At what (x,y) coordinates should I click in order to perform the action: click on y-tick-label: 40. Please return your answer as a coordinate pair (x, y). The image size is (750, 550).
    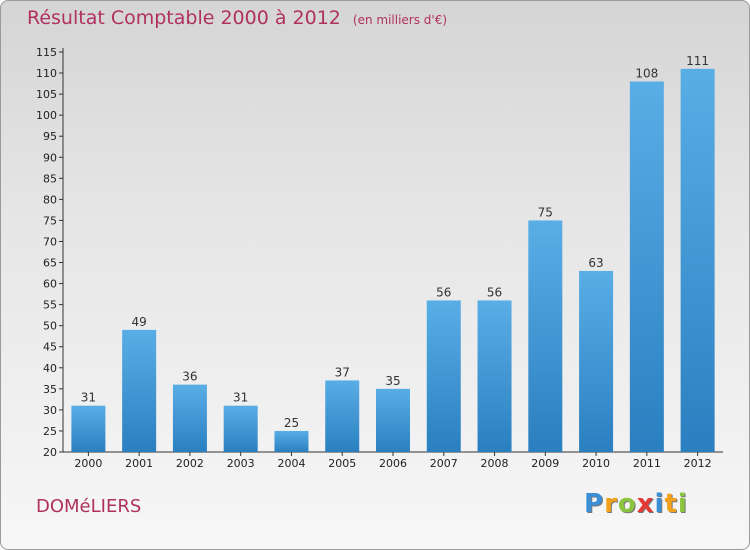
    Looking at the image, I should click on (50, 368).